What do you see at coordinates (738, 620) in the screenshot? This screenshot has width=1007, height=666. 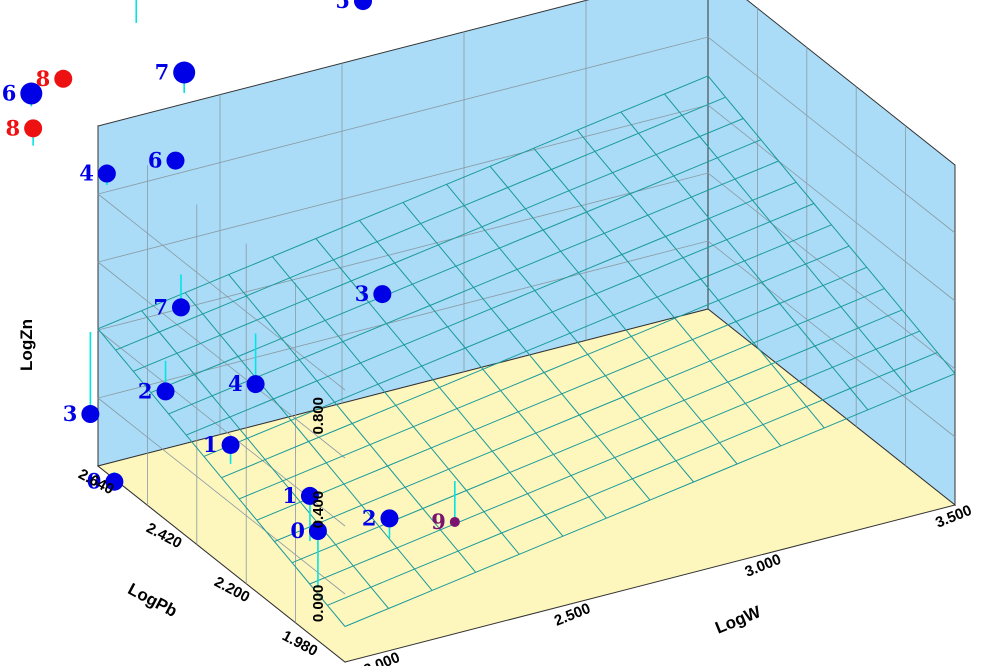 I see `x-axis-title: LogW` at bounding box center [738, 620].